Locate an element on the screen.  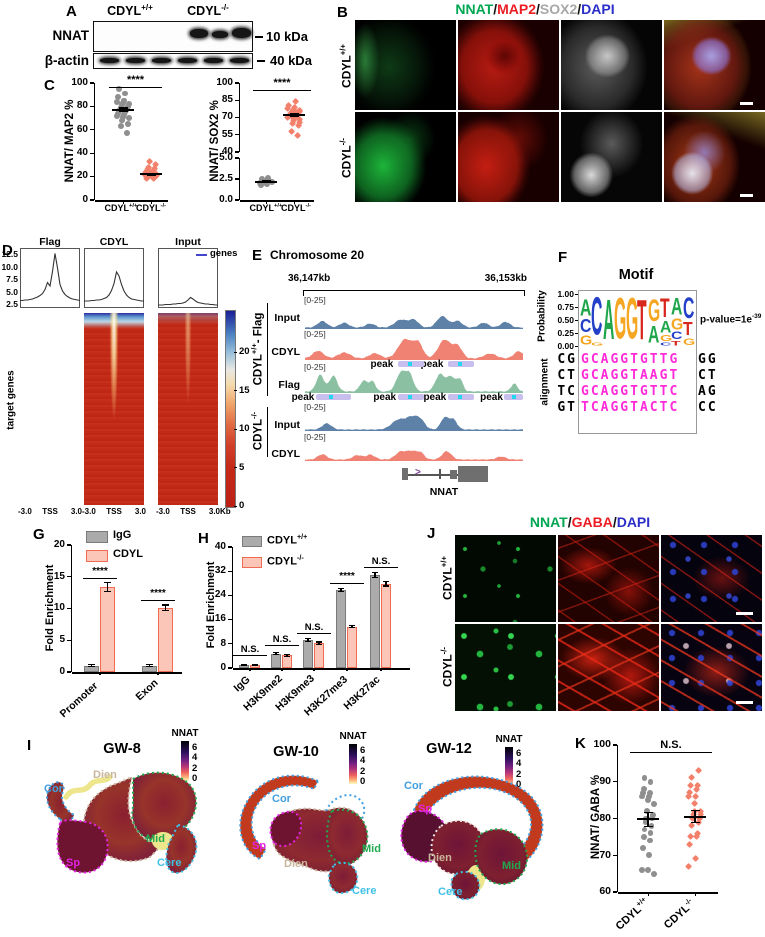
peak-bar is located at coordinates (333, 397).